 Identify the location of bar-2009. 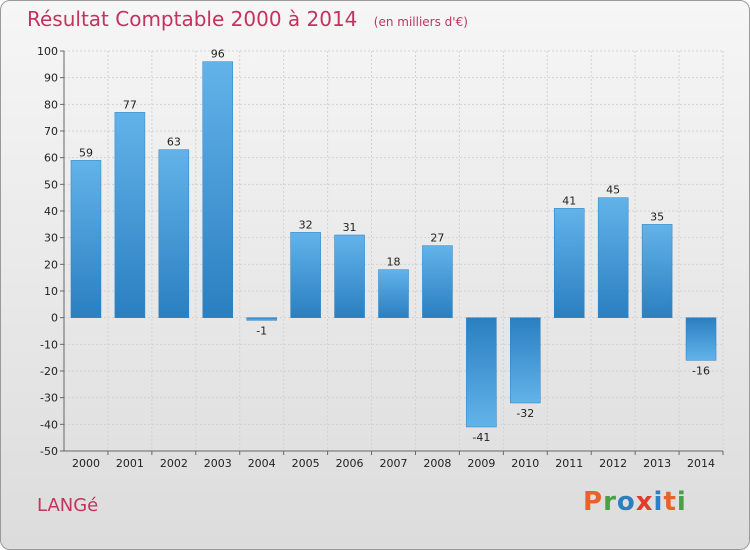
(481, 372).